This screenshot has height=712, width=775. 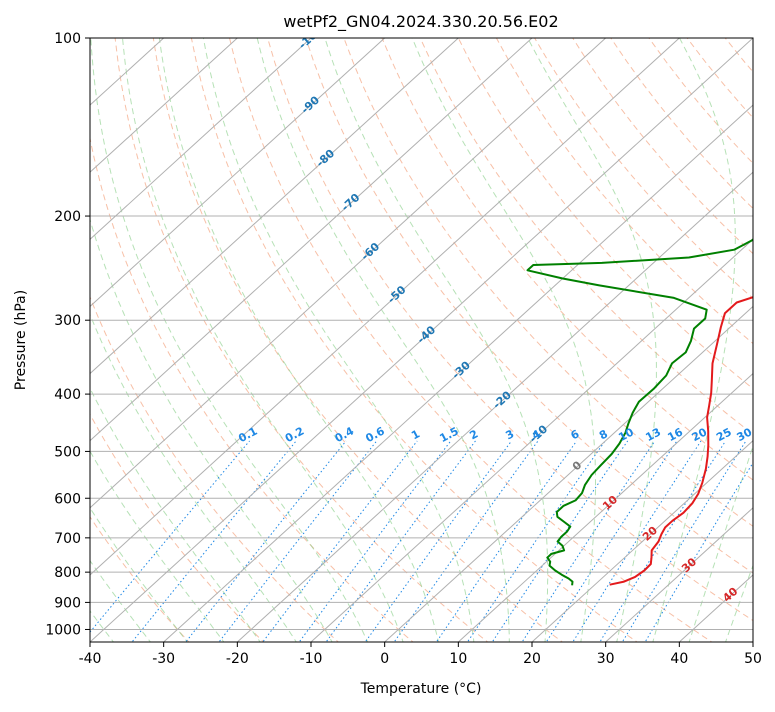 What do you see at coordinates (67, 395) in the screenshot?
I see `y-tick-label: 400` at bounding box center [67, 395].